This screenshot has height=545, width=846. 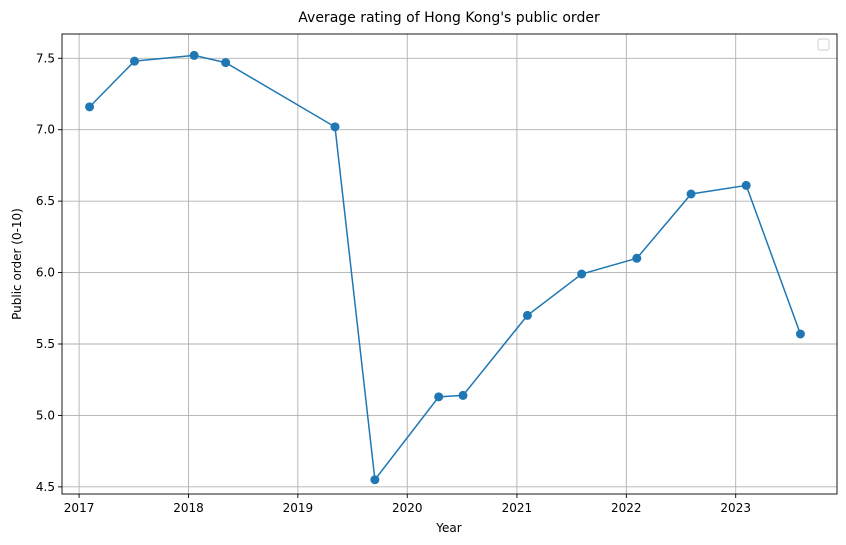 What do you see at coordinates (45, 273) in the screenshot?
I see `y-tick-label: 6.0` at bounding box center [45, 273].